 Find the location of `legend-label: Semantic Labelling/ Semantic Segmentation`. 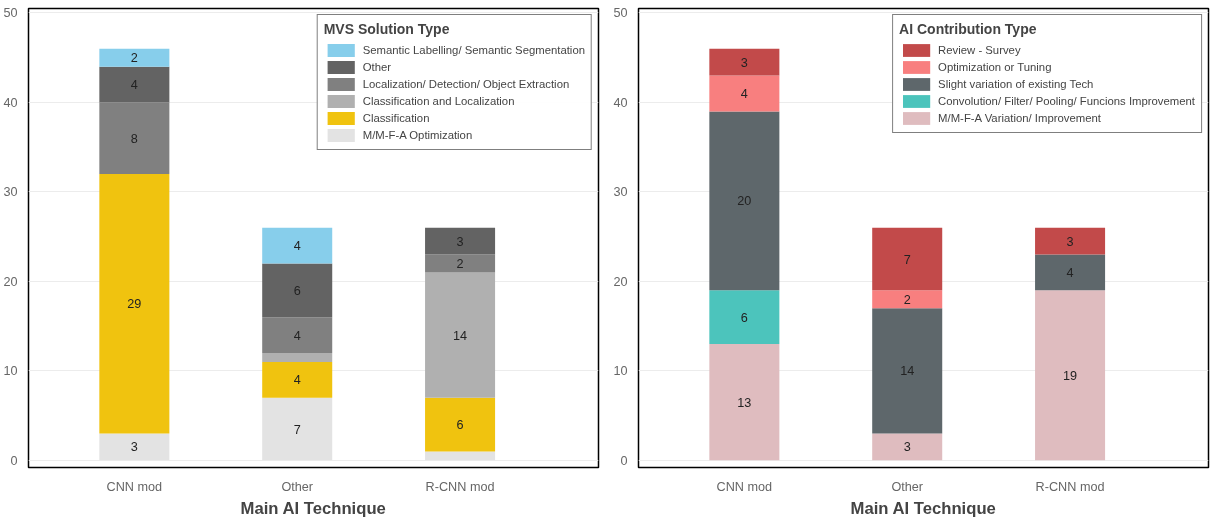

legend-label: Semantic Labelling/ Semantic Segmentation is located at coordinates (473, 50).